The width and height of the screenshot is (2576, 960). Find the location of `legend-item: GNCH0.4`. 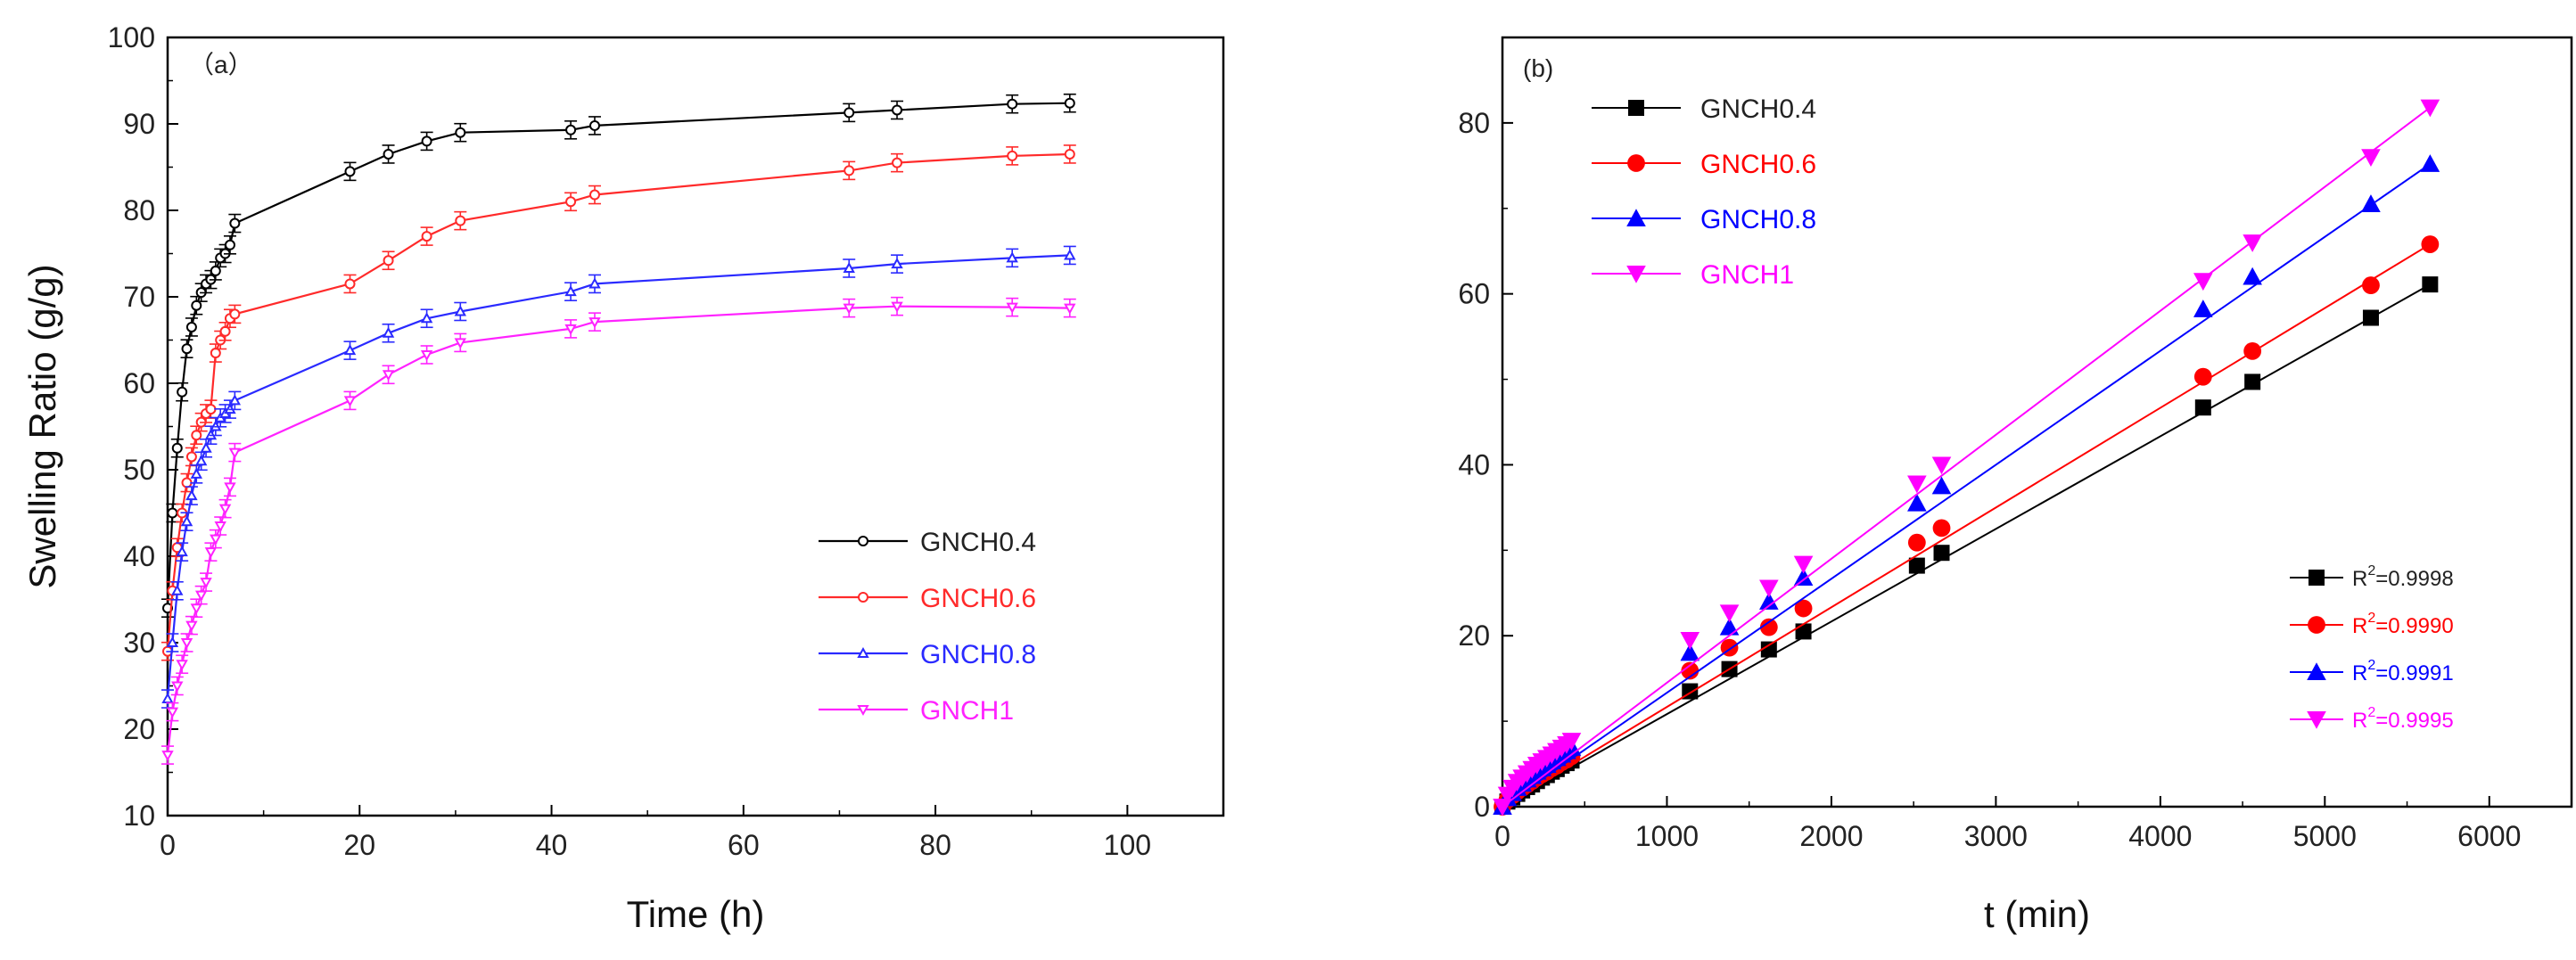

legend-item: GNCH0.4 is located at coordinates (1704, 109).